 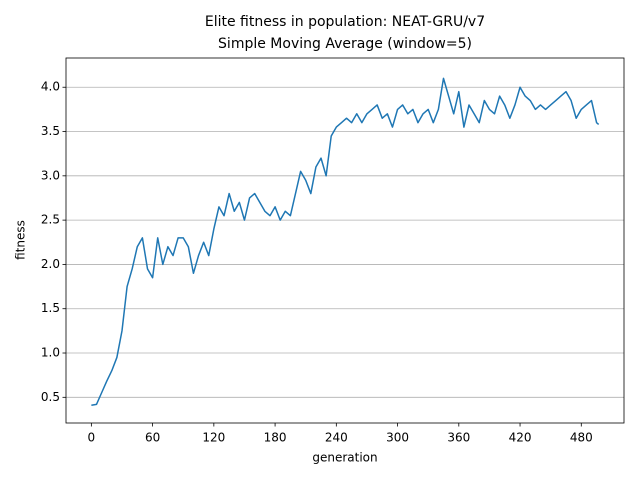 What do you see at coordinates (50, 175) in the screenshot?
I see `y-tick-label: 3.0` at bounding box center [50, 175].